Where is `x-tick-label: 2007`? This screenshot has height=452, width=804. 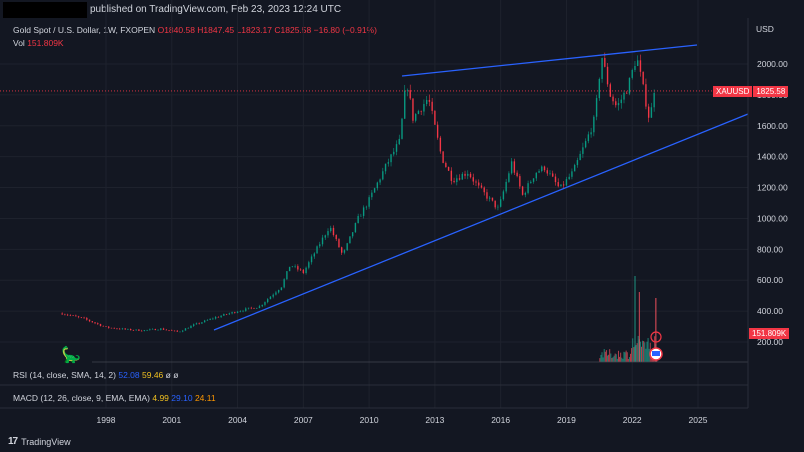 x-tick-label: 2007 is located at coordinates (303, 420).